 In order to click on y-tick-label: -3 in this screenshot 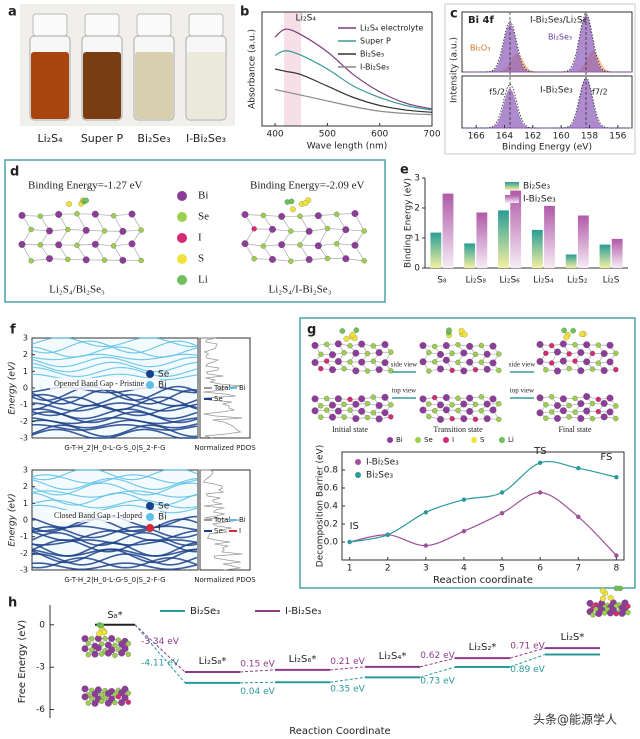, I will do `click(40, 668)`.